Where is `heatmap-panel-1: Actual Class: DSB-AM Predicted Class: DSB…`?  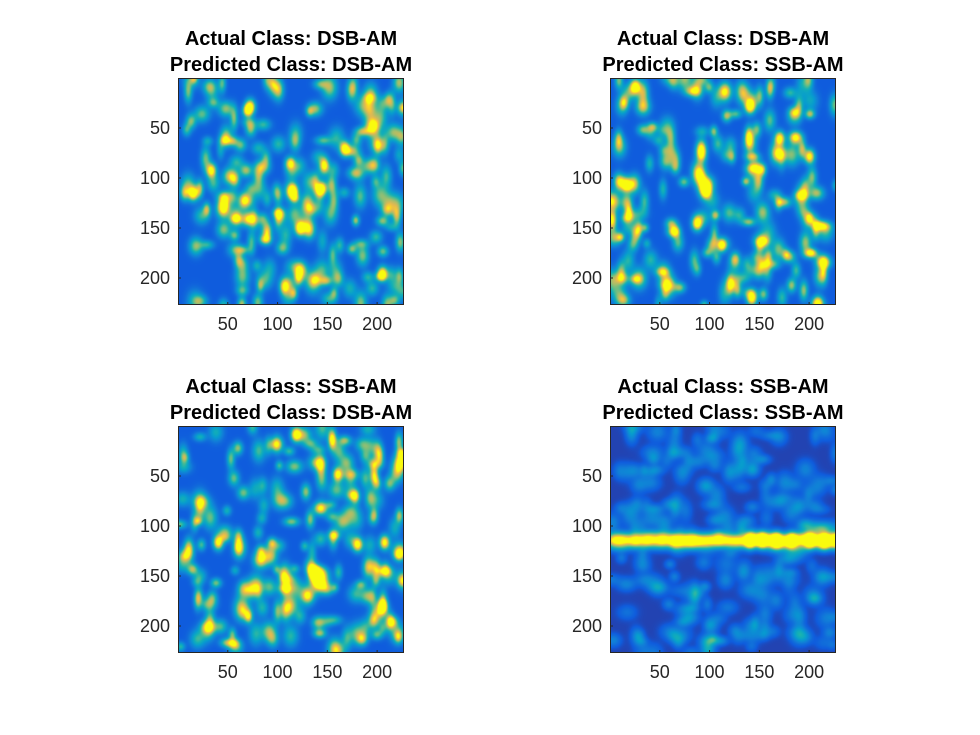 heatmap-panel-1: Actual Class: DSB-AM Predicted Class: DSB… is located at coordinates (276, 181).